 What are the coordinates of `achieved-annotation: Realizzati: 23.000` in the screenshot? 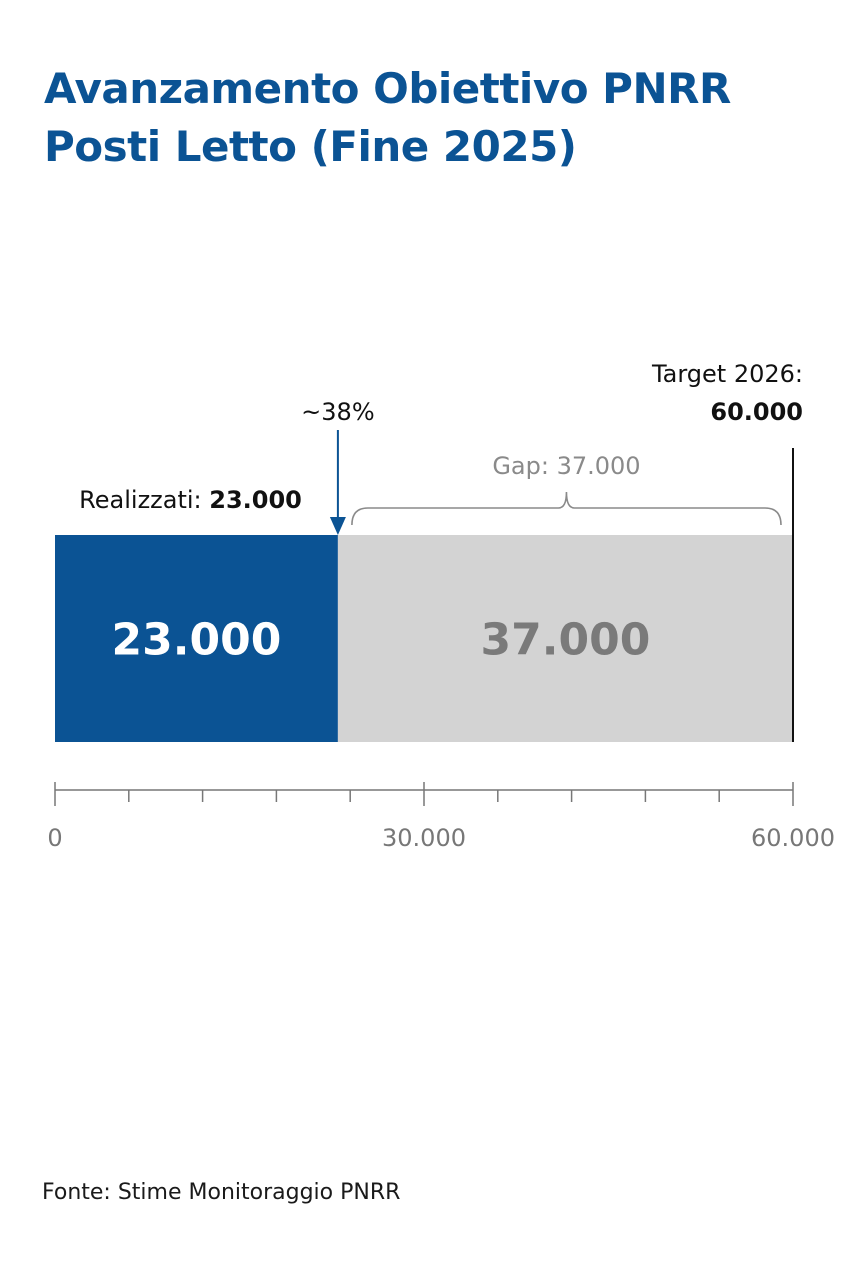 It's located at (190, 500).